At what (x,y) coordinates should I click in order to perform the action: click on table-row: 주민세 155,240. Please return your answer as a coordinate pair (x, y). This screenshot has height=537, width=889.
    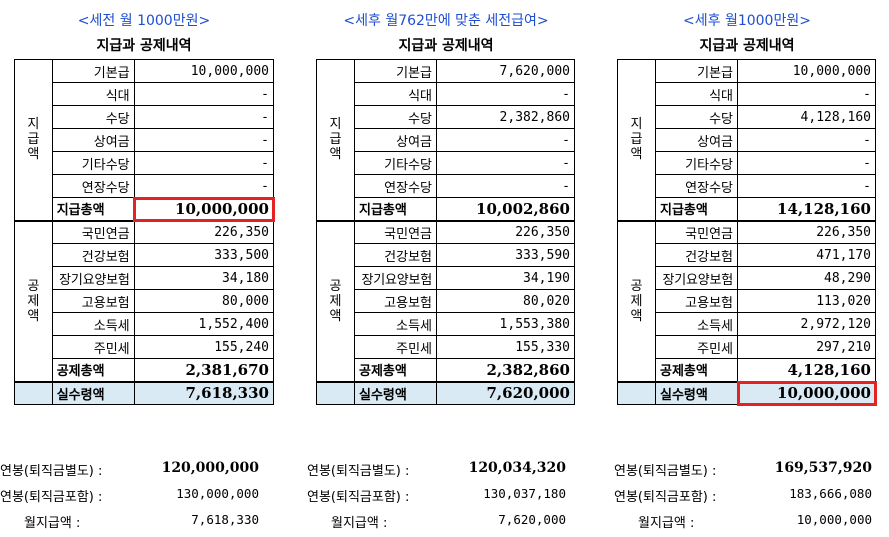
    Looking at the image, I should click on (145, 347).